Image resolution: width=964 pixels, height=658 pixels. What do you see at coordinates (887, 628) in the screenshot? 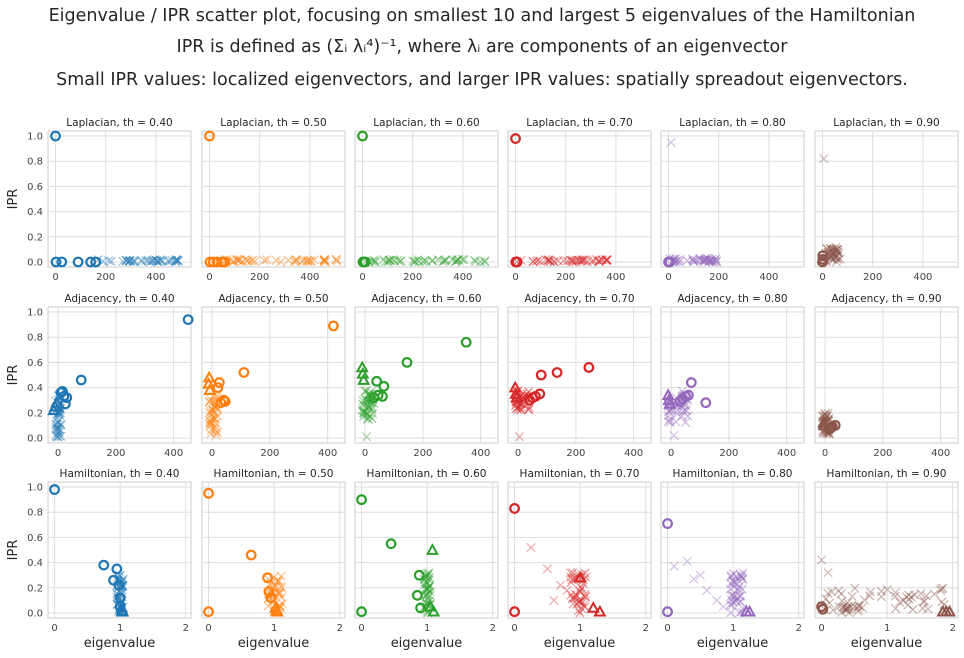
I see `x-tick-label: 1` at bounding box center [887, 628].